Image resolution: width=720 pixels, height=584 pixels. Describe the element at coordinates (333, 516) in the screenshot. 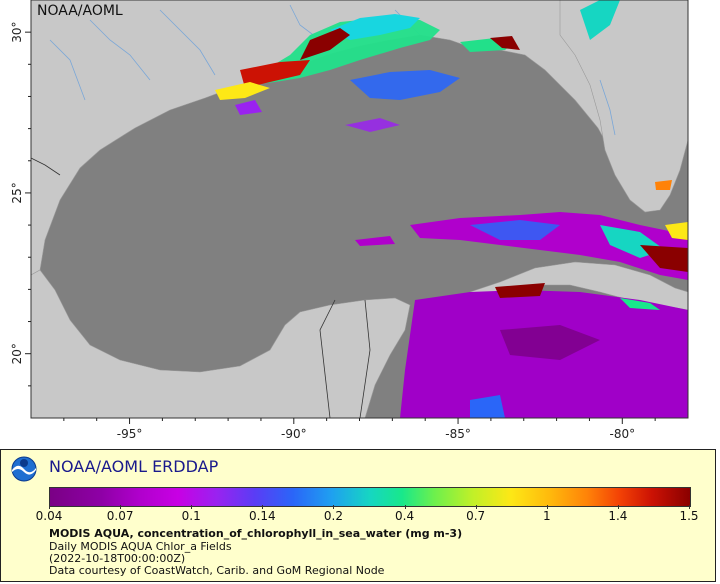

I see `color-scale-tick-label: 0.2` at that location.